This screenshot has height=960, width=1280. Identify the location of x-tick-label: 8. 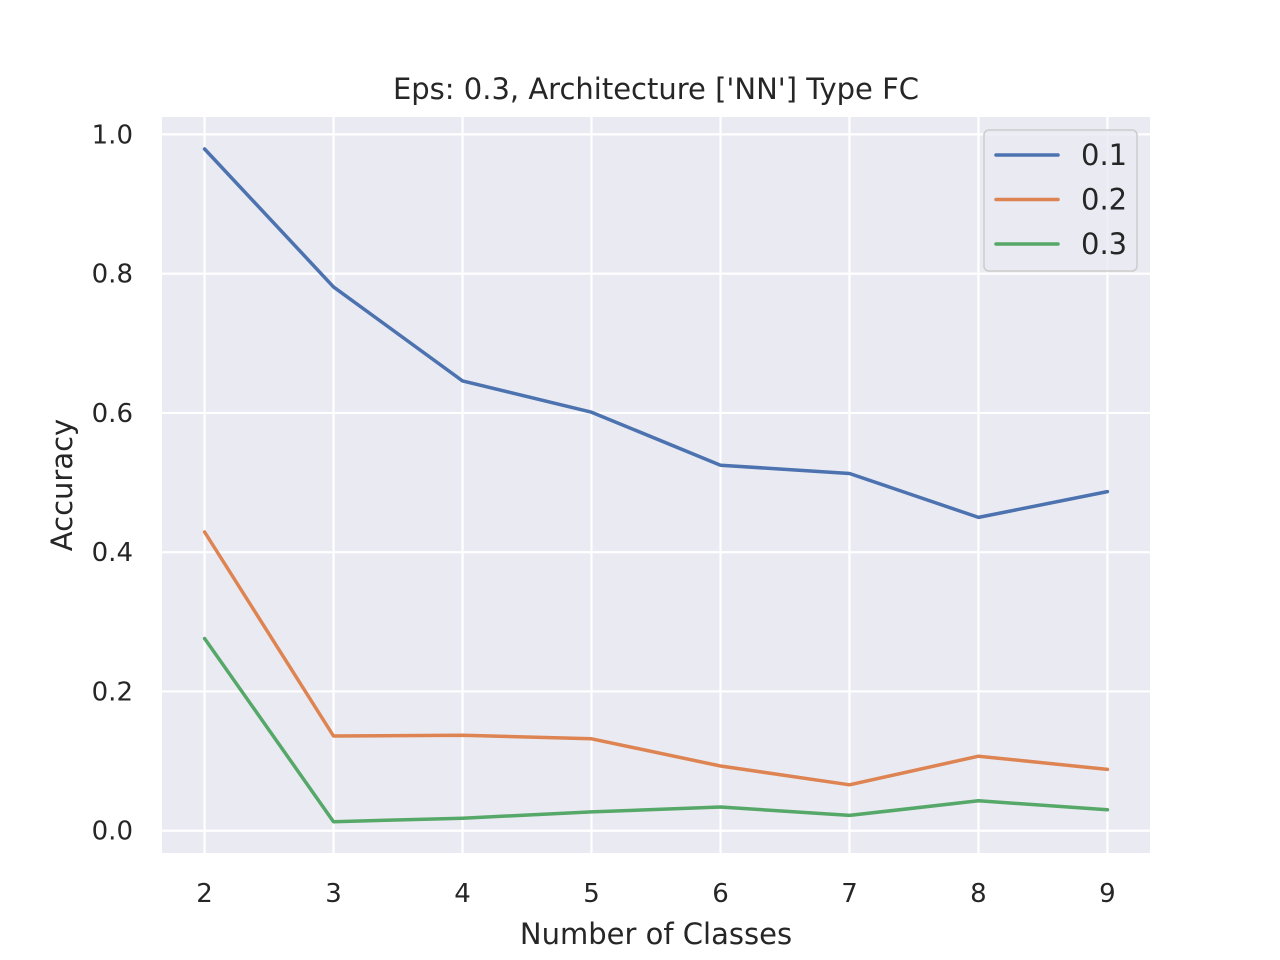
(978, 894).